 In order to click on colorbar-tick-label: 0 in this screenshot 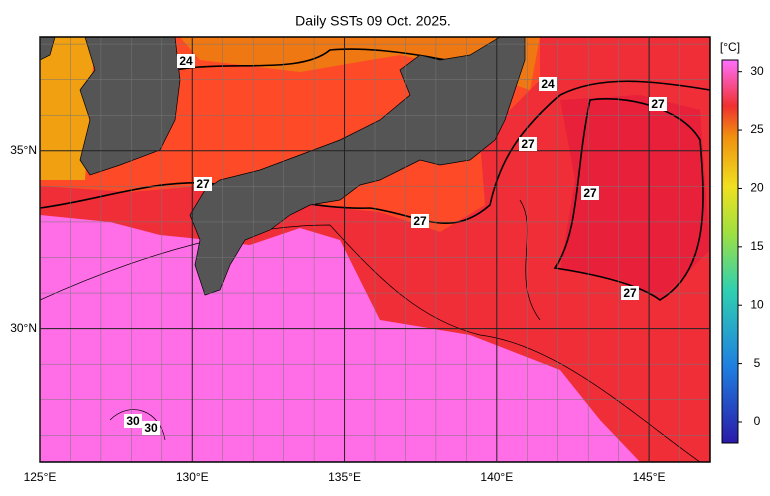, I will do `click(757, 421)`.